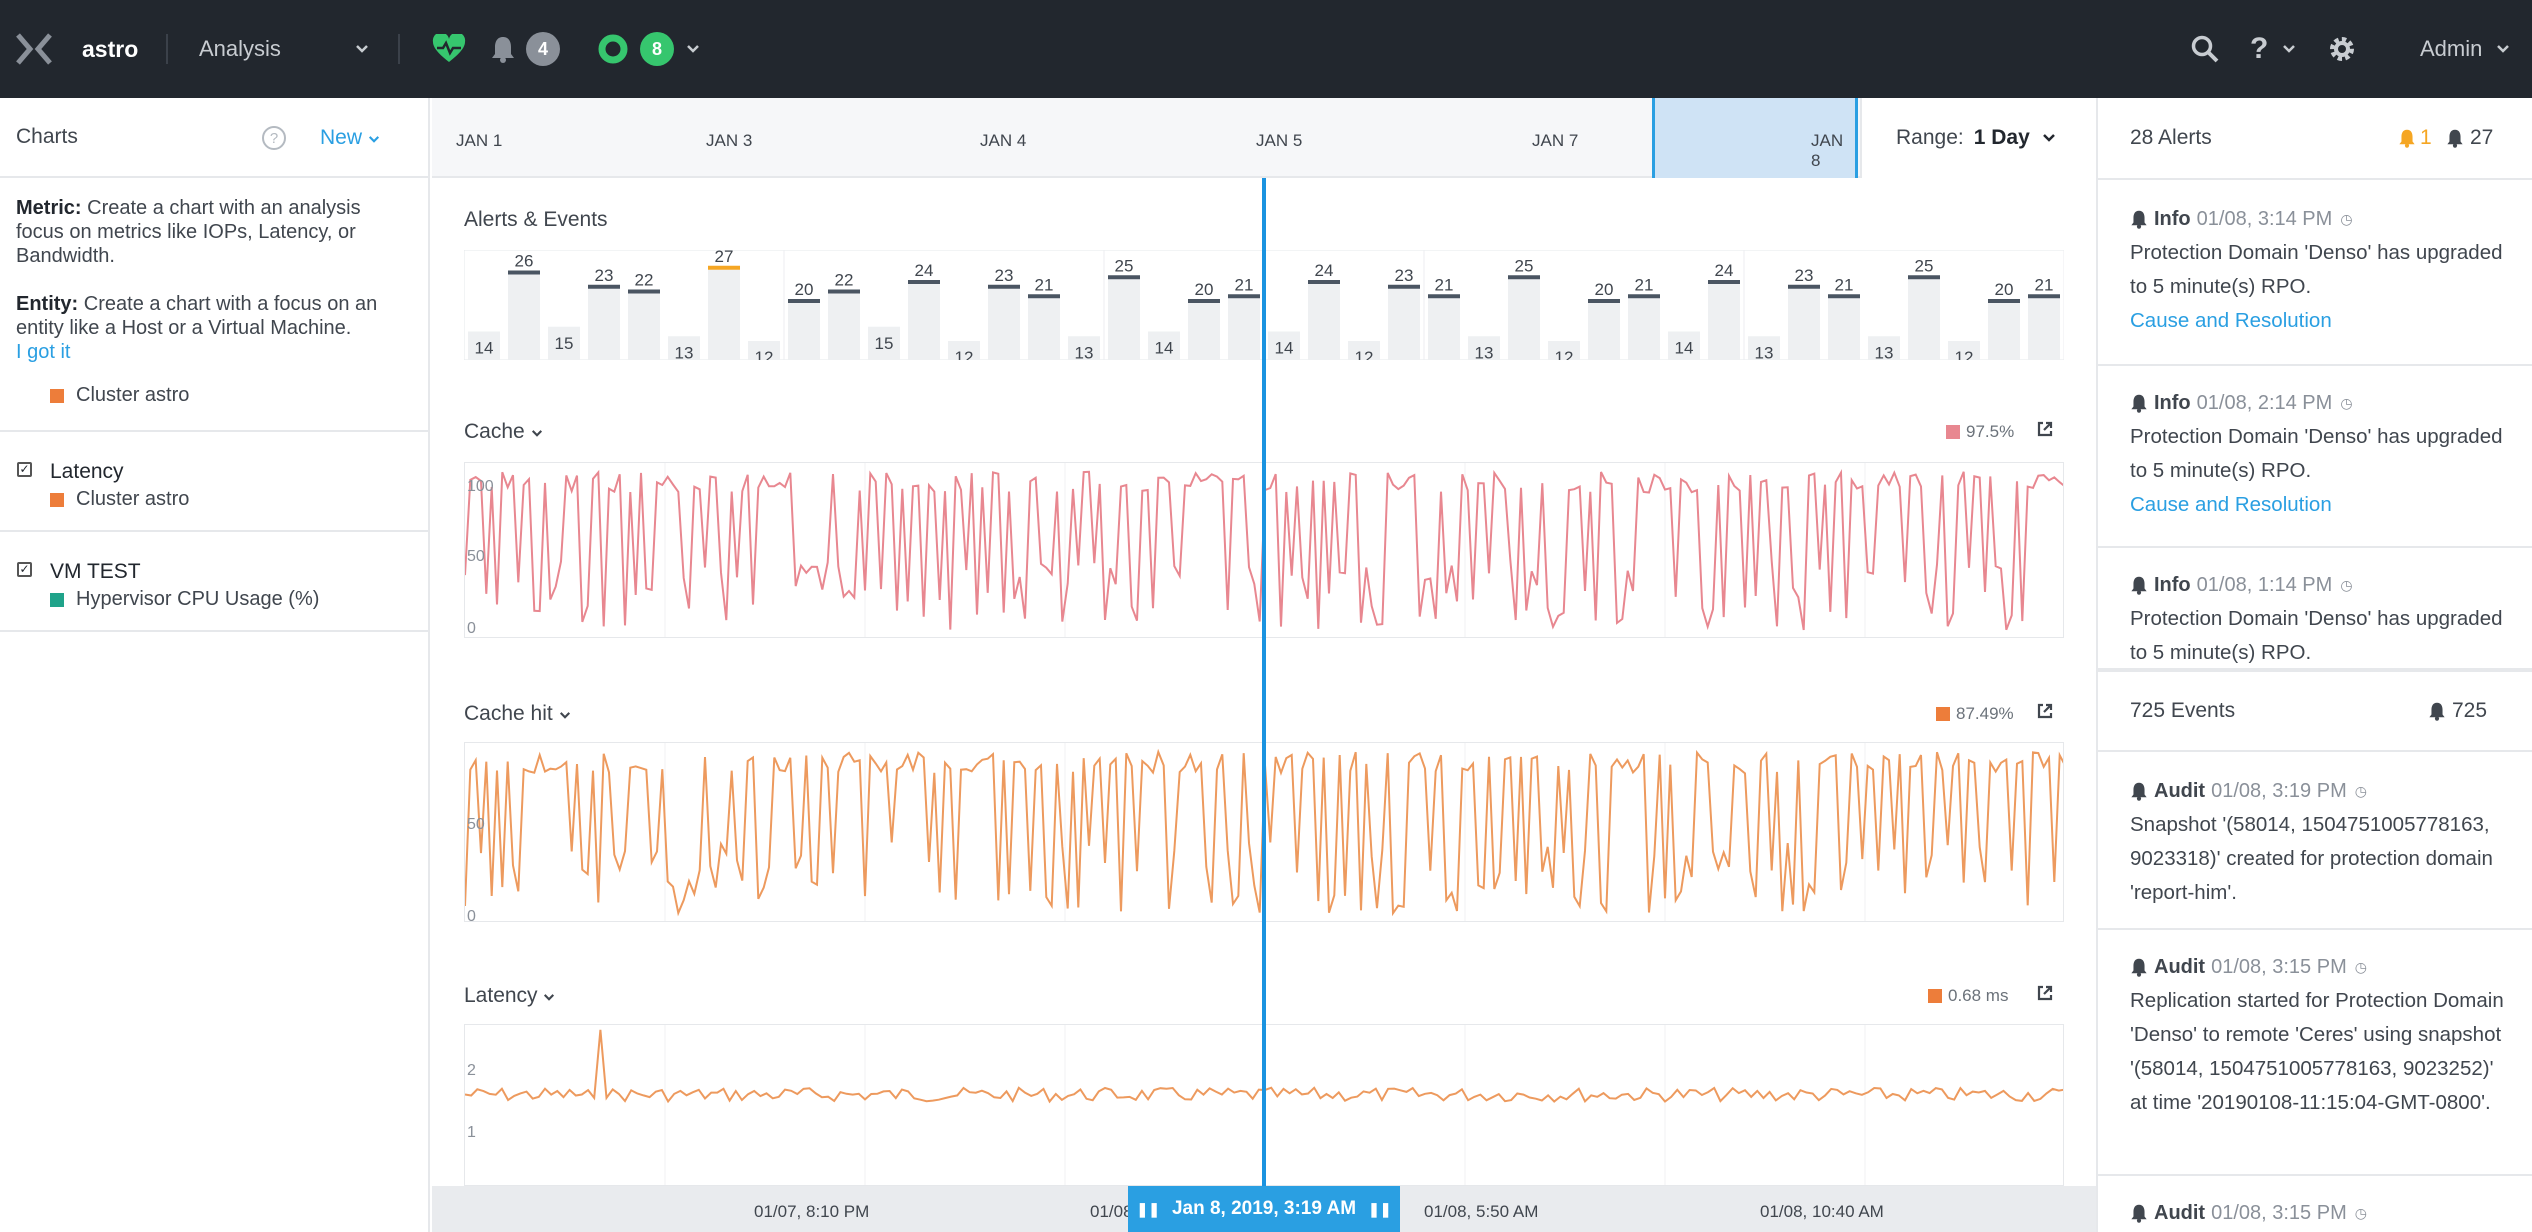  I want to click on alert-time: 01/08, 3:14 PM, so click(2264, 219).